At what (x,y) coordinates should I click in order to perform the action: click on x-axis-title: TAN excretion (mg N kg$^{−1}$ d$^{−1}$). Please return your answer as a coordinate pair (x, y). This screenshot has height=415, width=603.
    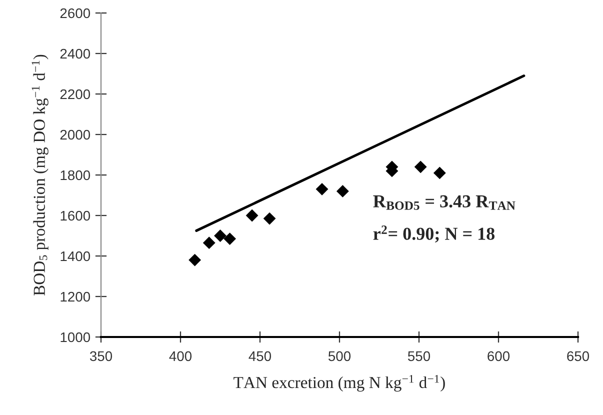
    Looking at the image, I should click on (339, 383).